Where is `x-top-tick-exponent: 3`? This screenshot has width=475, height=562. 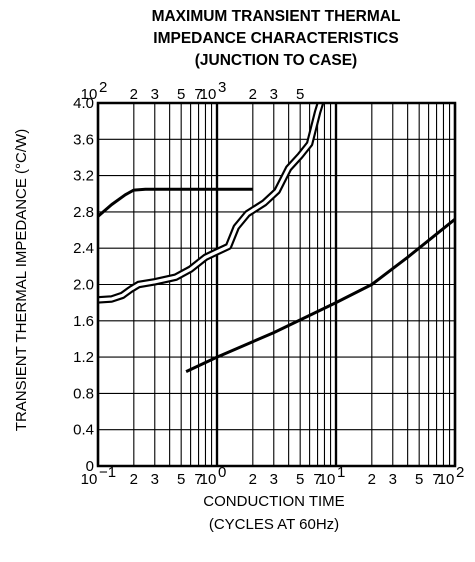
x-top-tick-exponent: 3 is located at coordinates (222, 87).